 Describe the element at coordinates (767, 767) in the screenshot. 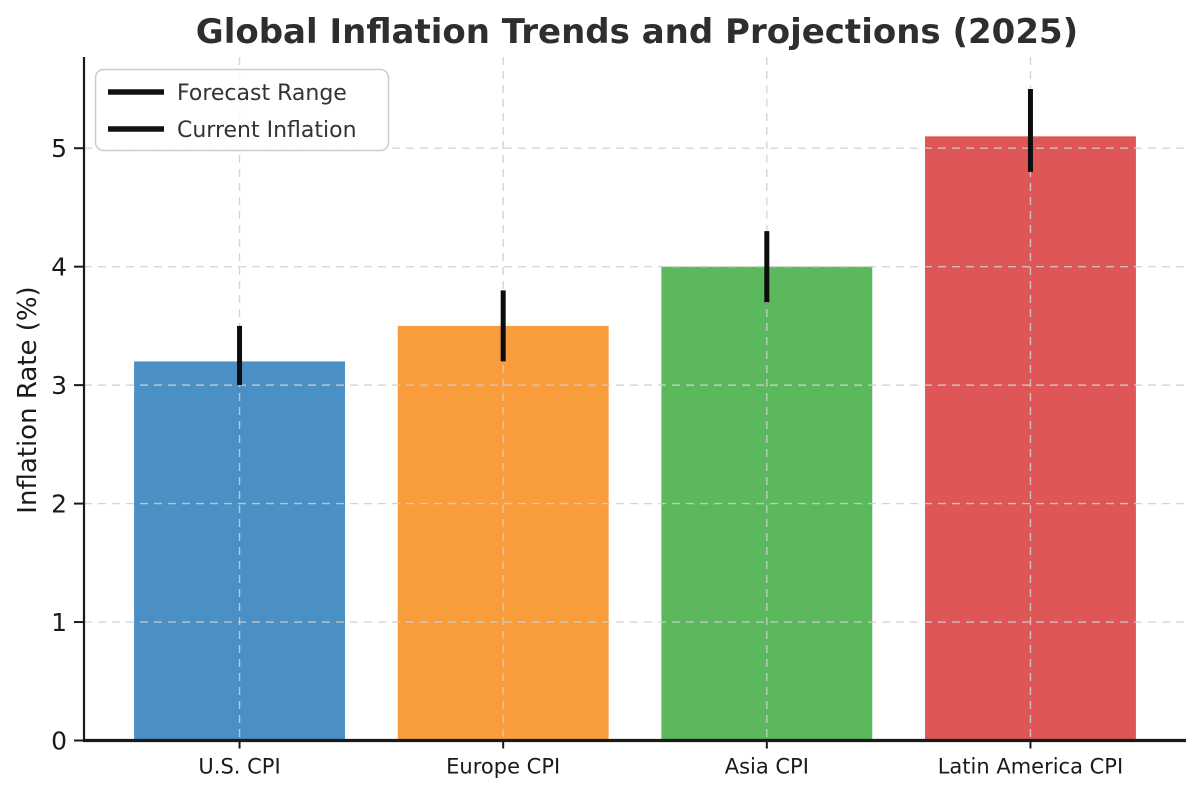

I see `x-tick-label: Asia CPI` at that location.